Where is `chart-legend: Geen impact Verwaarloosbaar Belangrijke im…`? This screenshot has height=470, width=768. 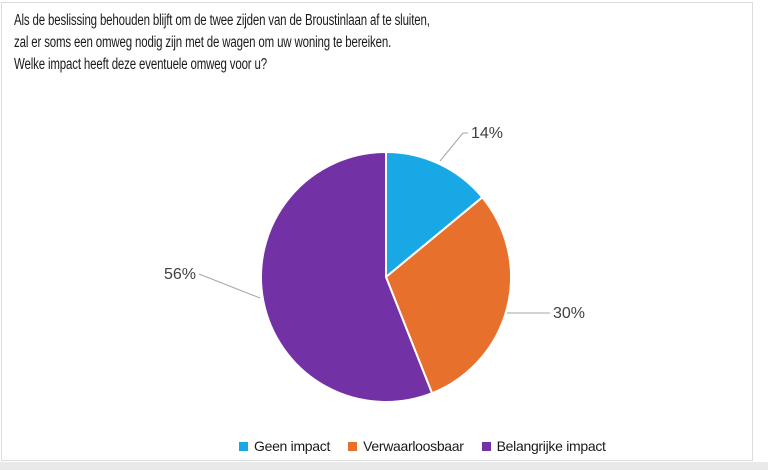 chart-legend: Geen impact Verwaarloosbaar Belangrijke im… is located at coordinates (422, 446).